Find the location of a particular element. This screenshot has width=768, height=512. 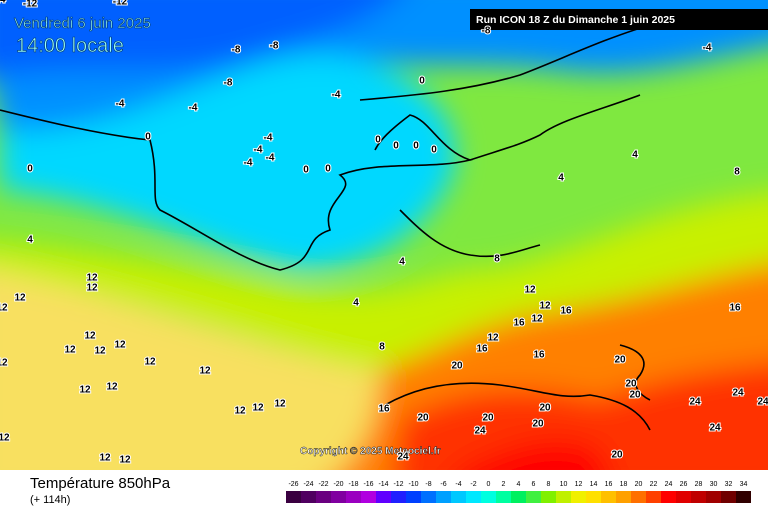

legend-label: 14 is located at coordinates (594, 484).